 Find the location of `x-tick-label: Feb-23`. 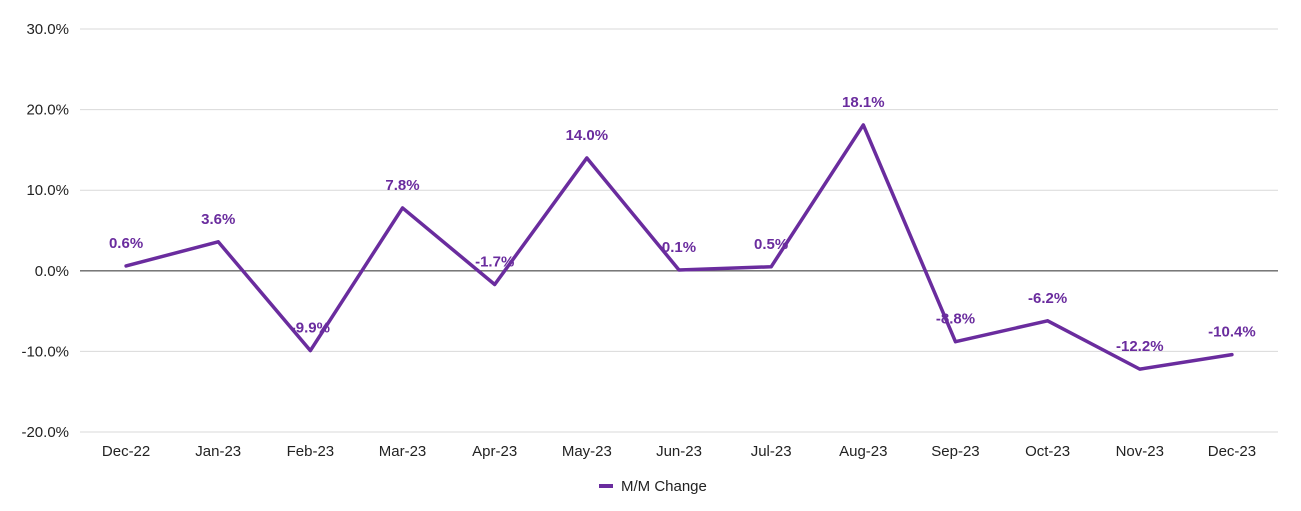

x-tick-label: Feb-23 is located at coordinates (311, 451).